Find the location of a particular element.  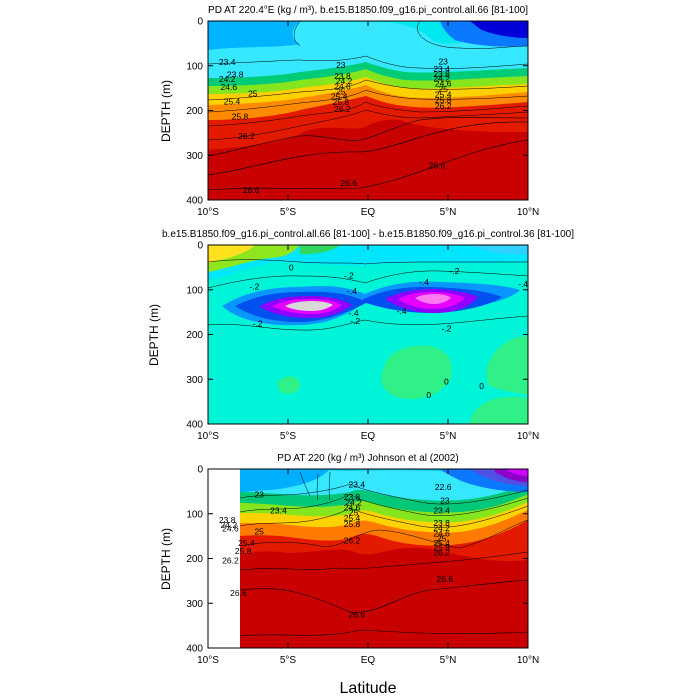

y-tick-label: 200 is located at coordinates (194, 559).